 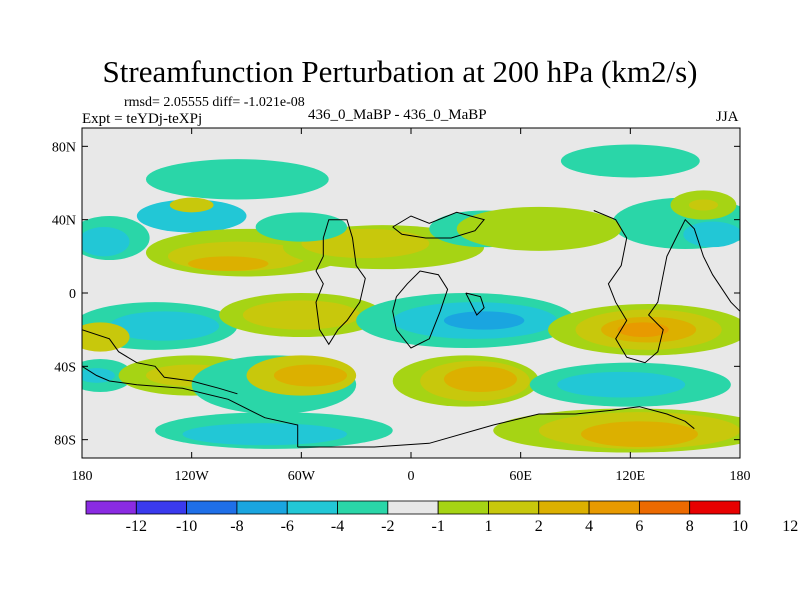 What do you see at coordinates (65, 441) in the screenshot?
I see `y-tick-label: 80S` at bounding box center [65, 441].